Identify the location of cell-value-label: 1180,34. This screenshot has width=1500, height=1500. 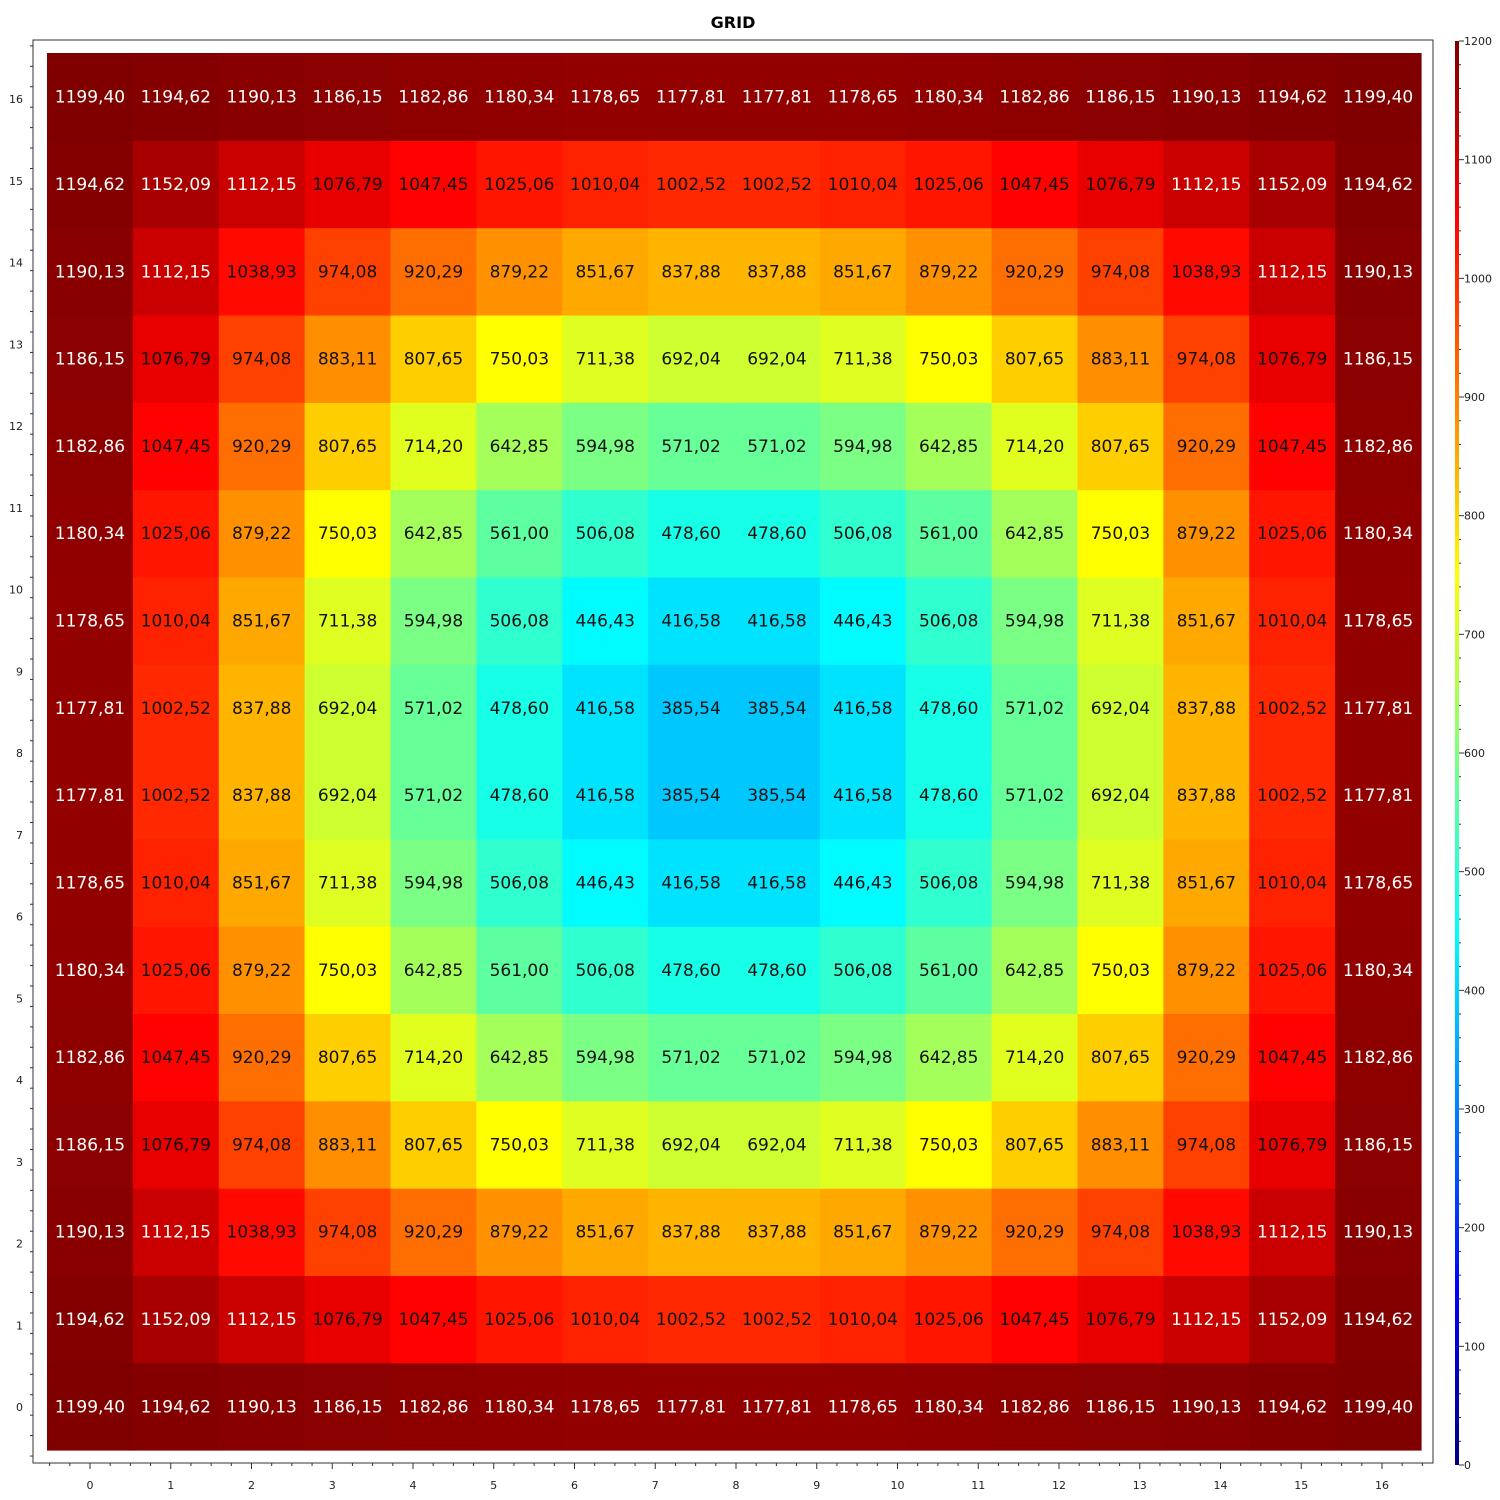
(1378, 534).